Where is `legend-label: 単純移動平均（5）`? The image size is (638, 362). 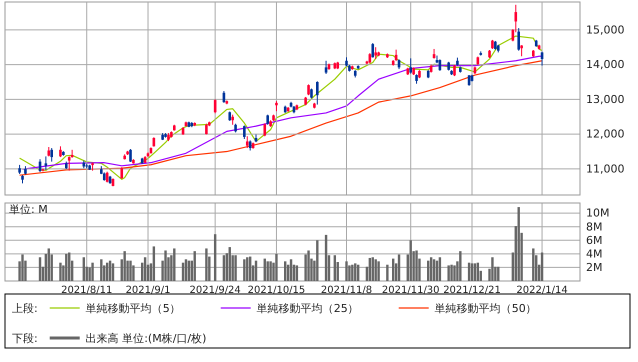
legend-label: 単純移動平均（5） is located at coordinates (133, 308).